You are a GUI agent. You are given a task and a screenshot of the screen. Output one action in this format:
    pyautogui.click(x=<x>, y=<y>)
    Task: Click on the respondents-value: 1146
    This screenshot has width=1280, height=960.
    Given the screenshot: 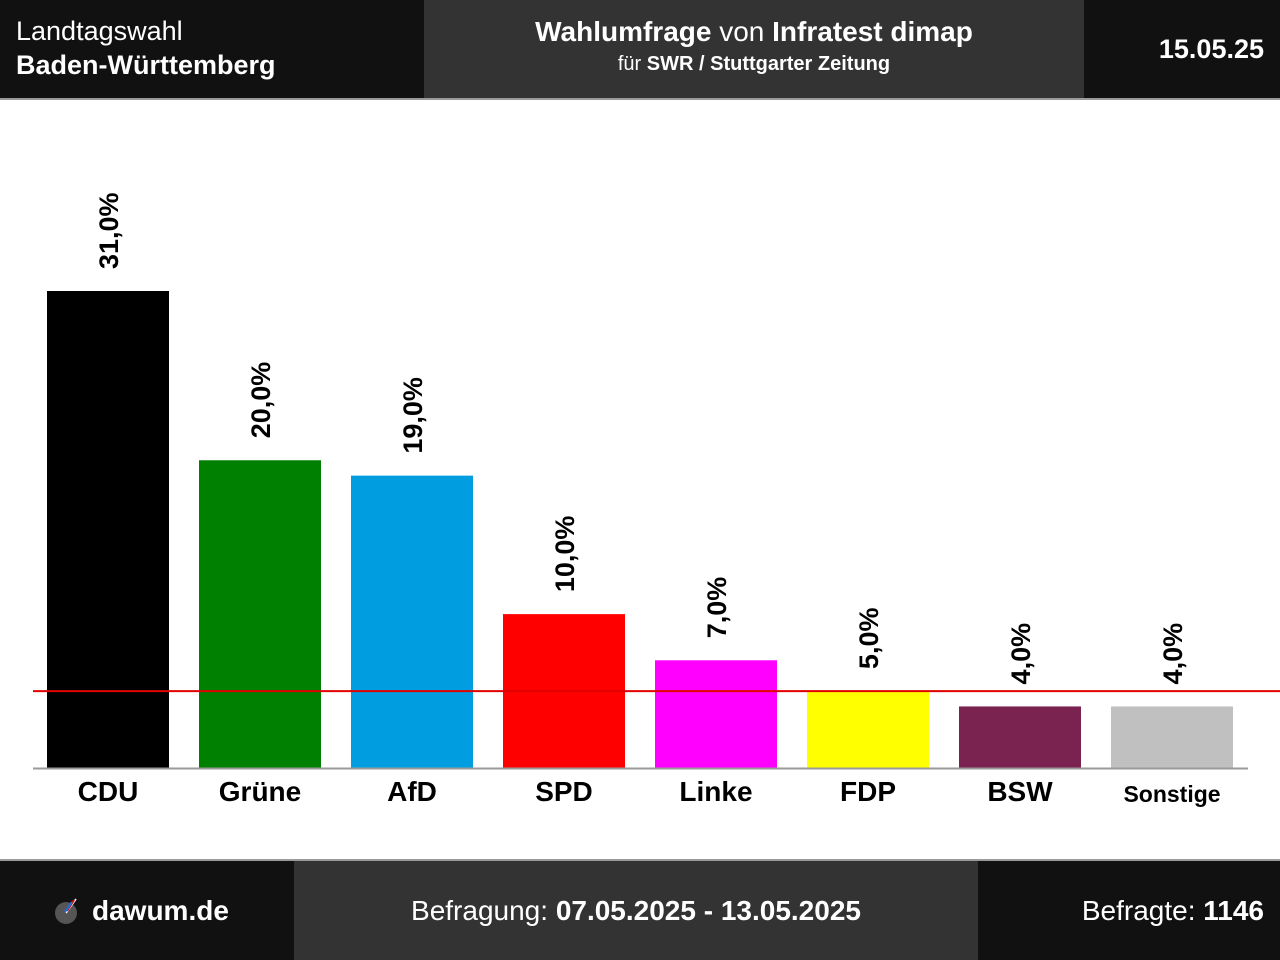 What is the action you would take?
    pyautogui.click(x=1233, y=910)
    